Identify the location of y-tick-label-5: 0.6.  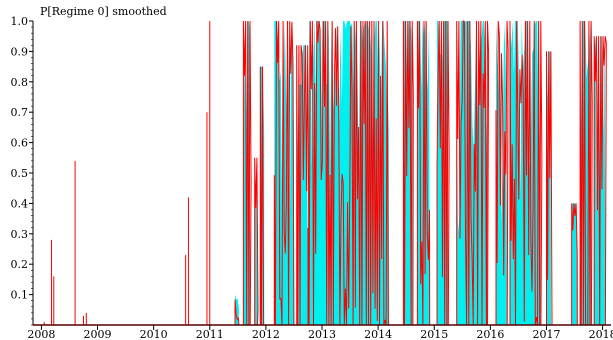
(20, 143).